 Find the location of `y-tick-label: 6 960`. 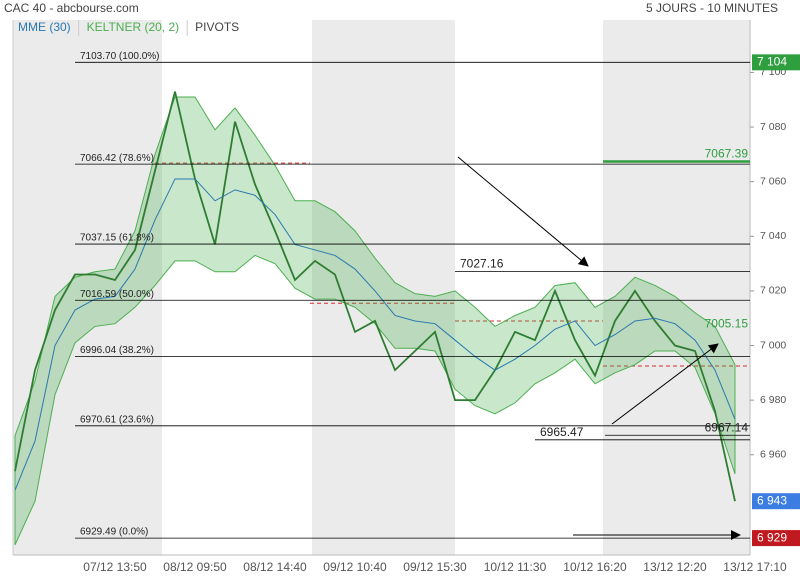

y-tick-label: 6 960 is located at coordinates (773, 455).